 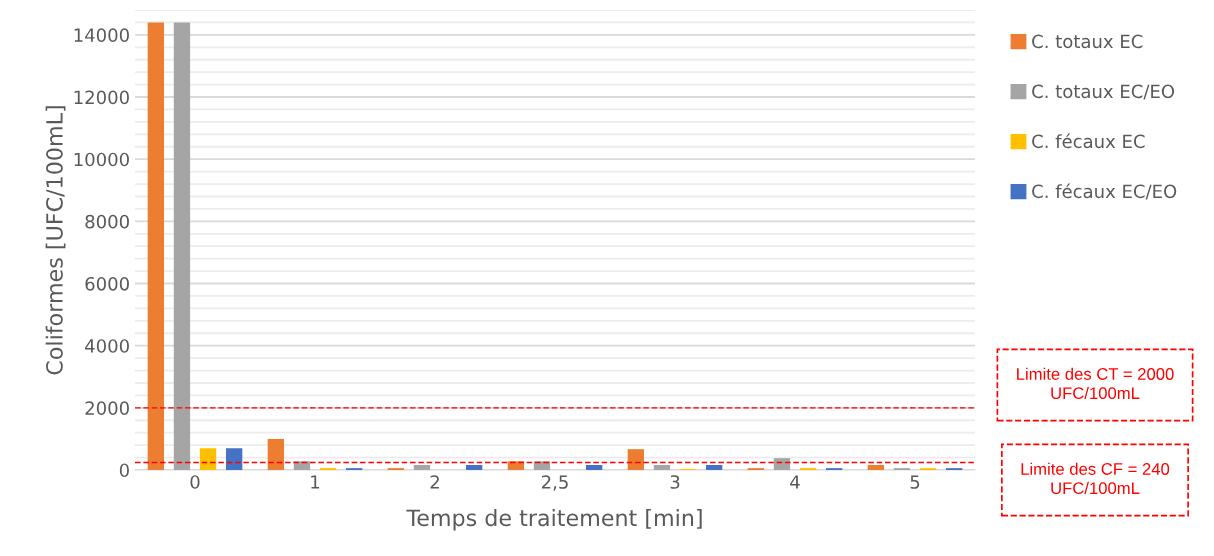 What do you see at coordinates (915, 482) in the screenshot?
I see `x-tick-label: 5` at bounding box center [915, 482].